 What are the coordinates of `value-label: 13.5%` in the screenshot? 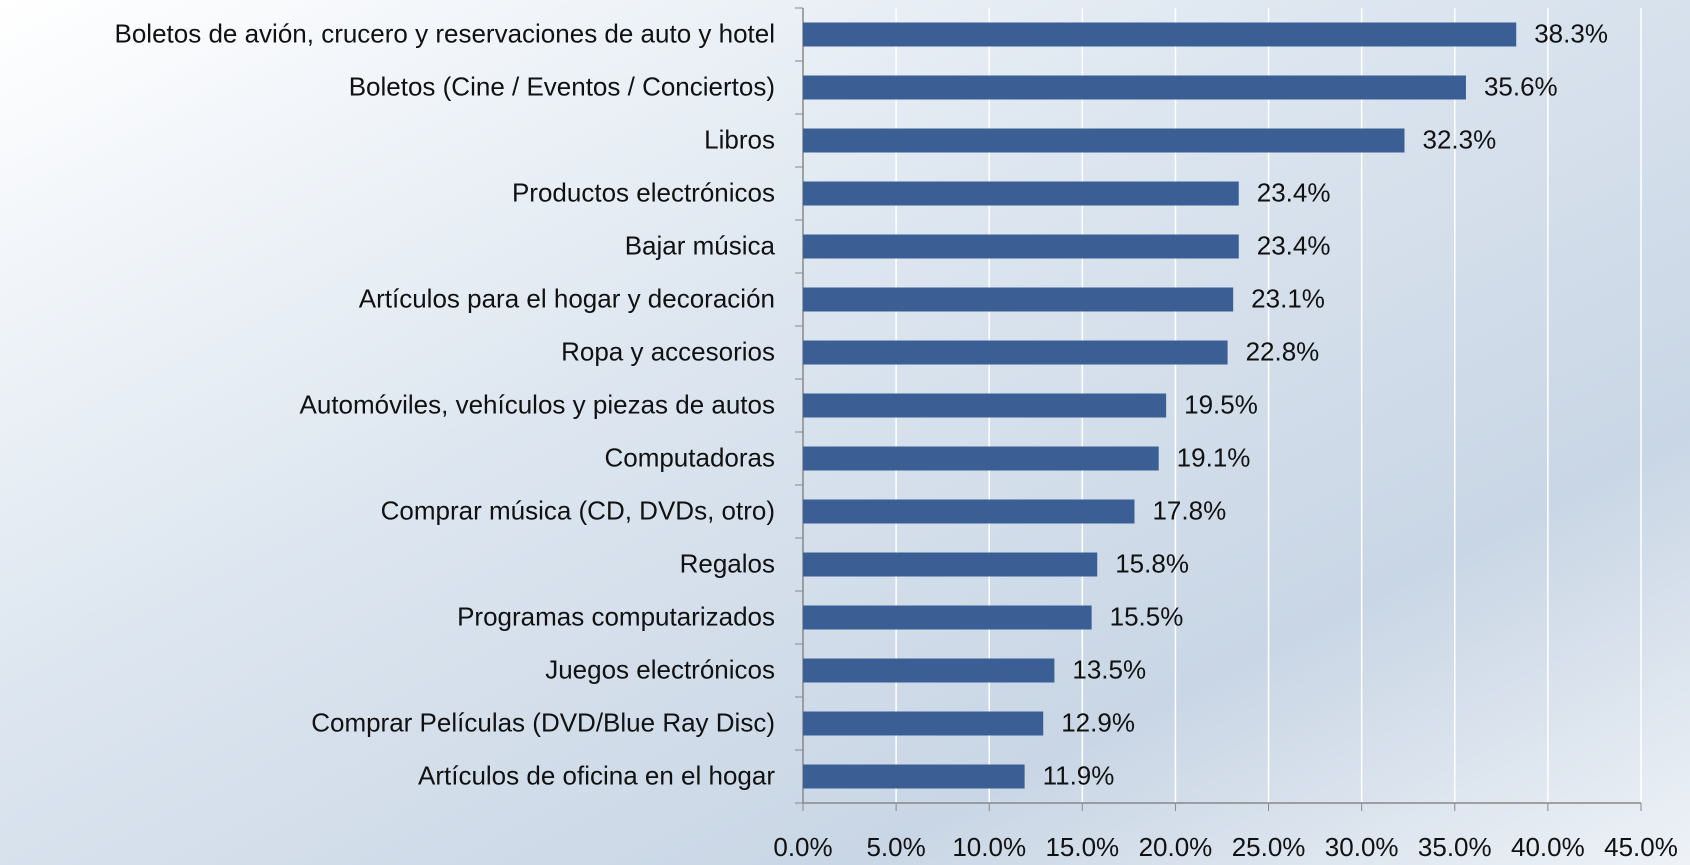 It's located at (1109, 669).